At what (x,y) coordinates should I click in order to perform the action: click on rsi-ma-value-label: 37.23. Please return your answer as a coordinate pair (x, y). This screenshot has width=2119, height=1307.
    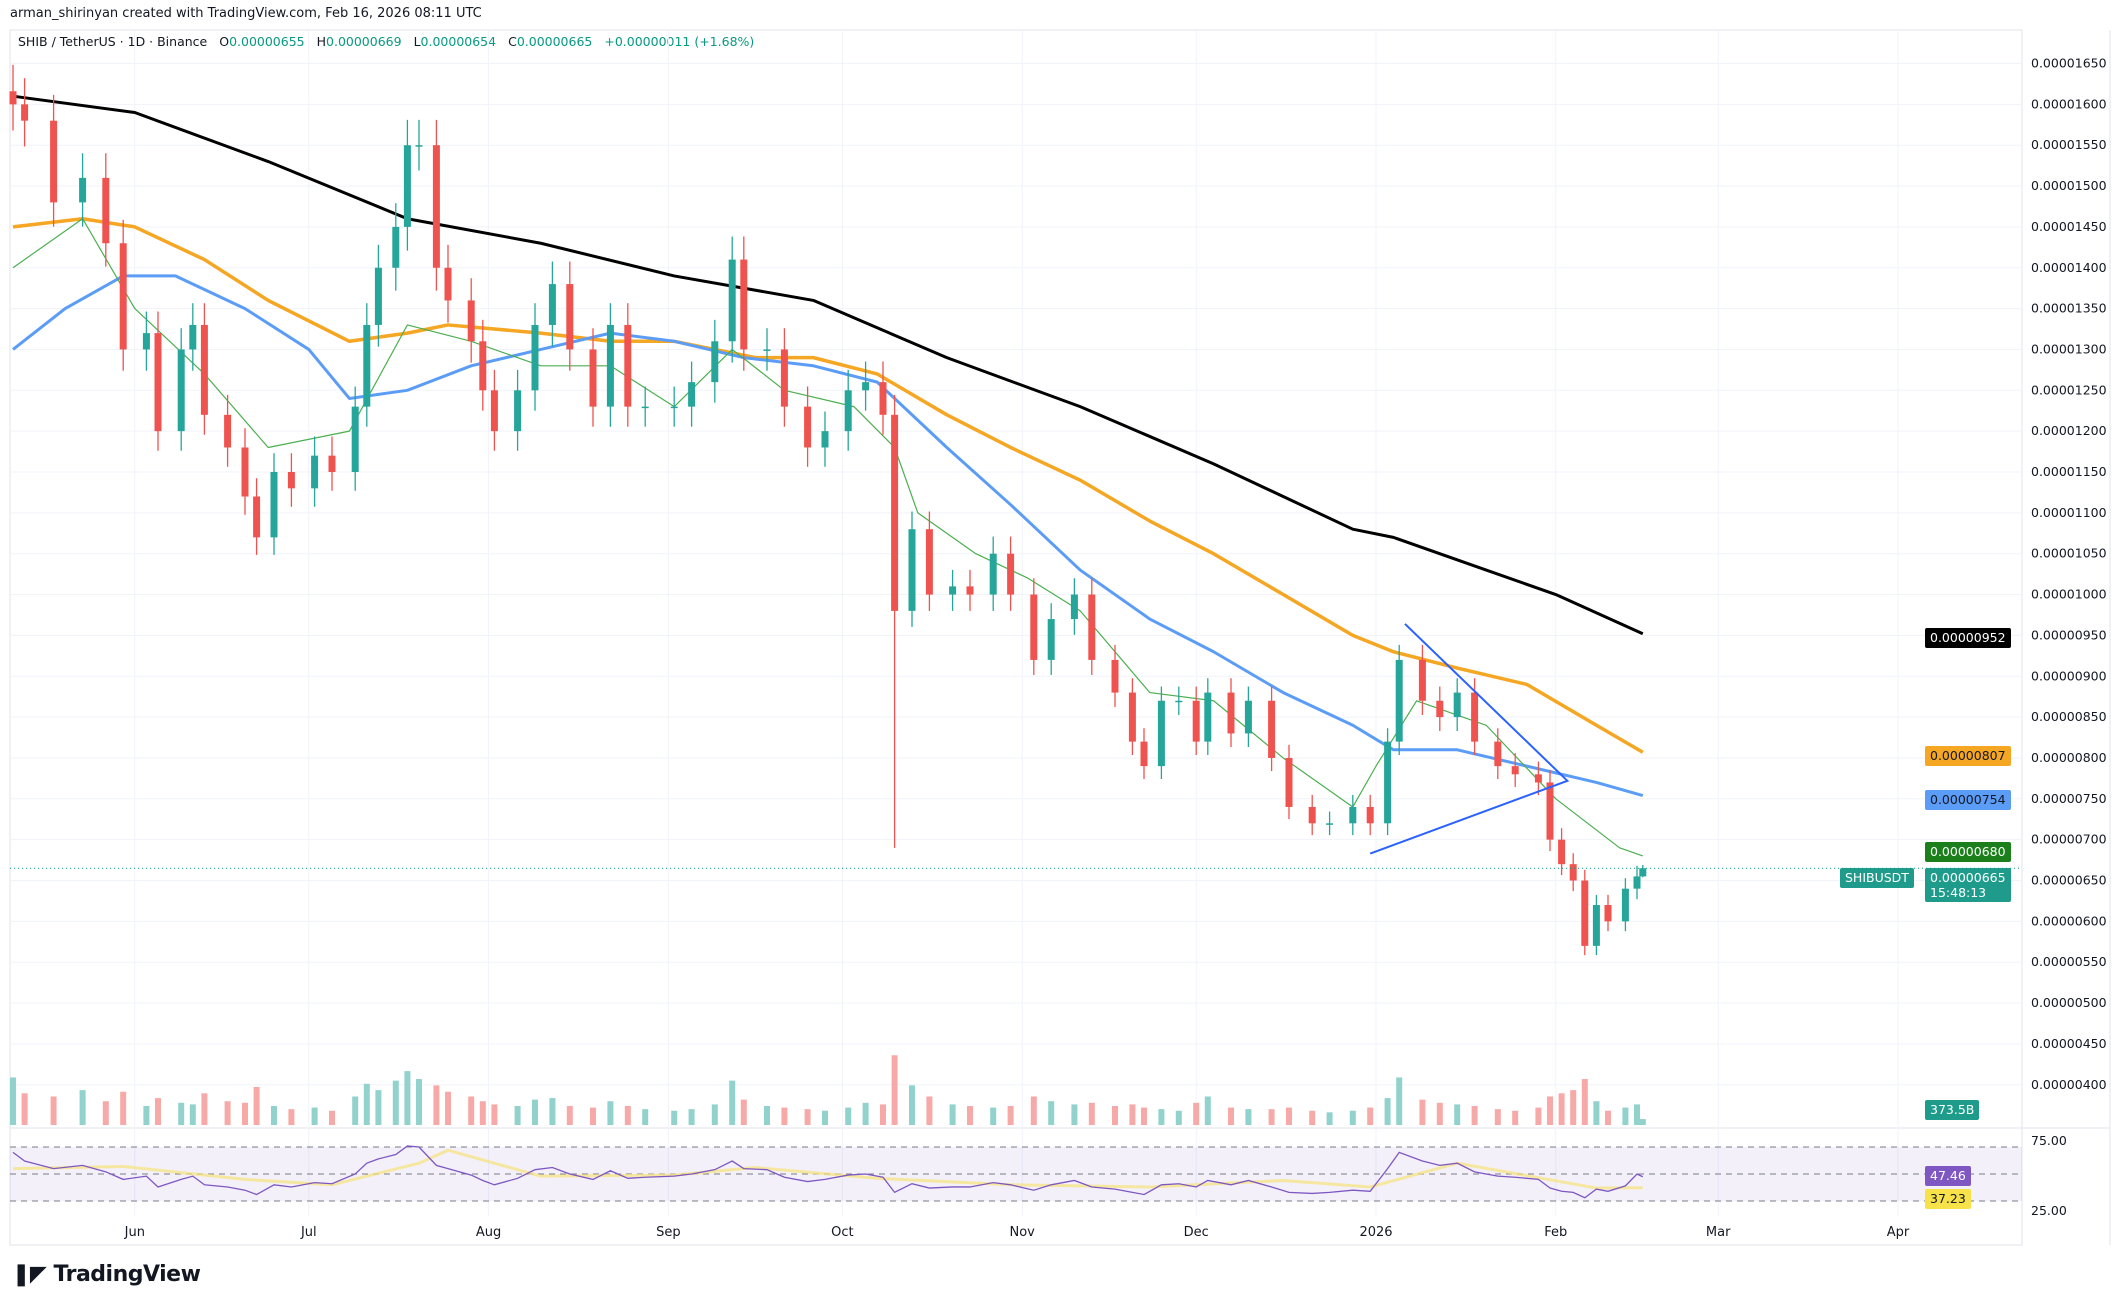
    Looking at the image, I should click on (1948, 1199).